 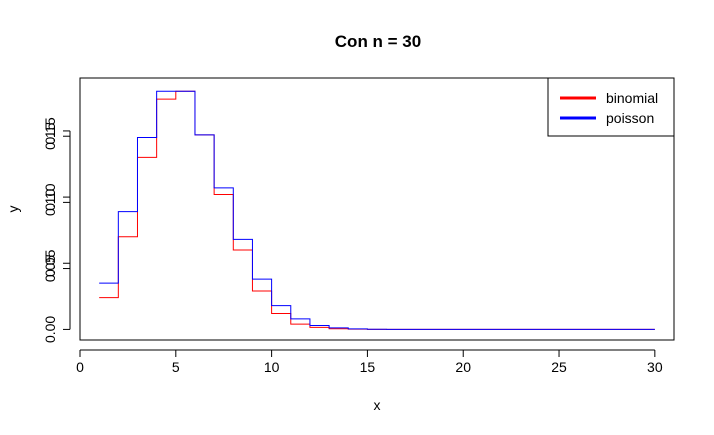 What do you see at coordinates (655, 367) in the screenshot?
I see `x-tick-label: 30` at bounding box center [655, 367].